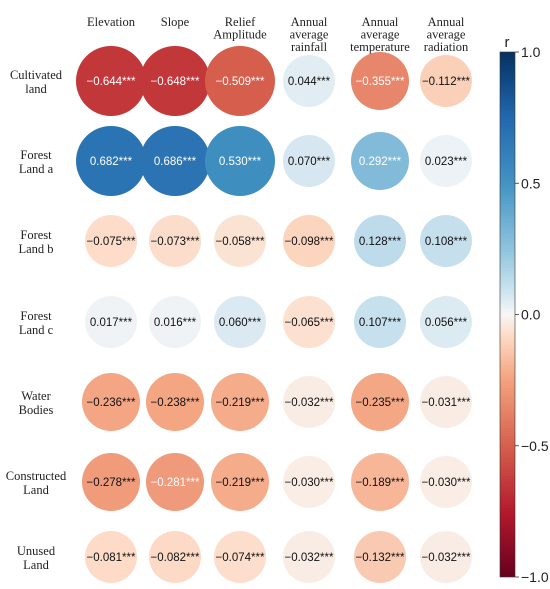  I want to click on cell-value-label: 0.023***, so click(446, 162).